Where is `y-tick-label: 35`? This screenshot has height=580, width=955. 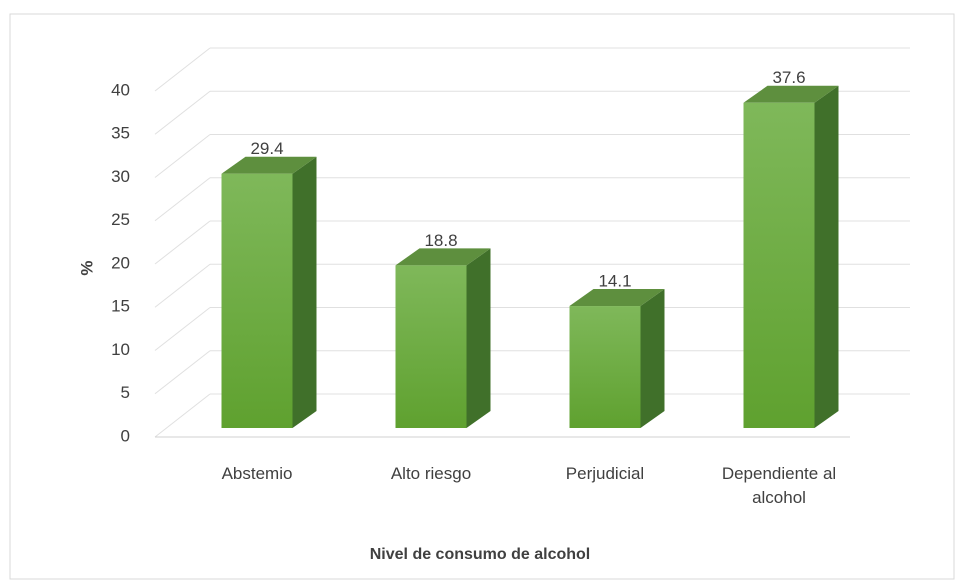 y-tick-label: 35 is located at coordinates (120, 133).